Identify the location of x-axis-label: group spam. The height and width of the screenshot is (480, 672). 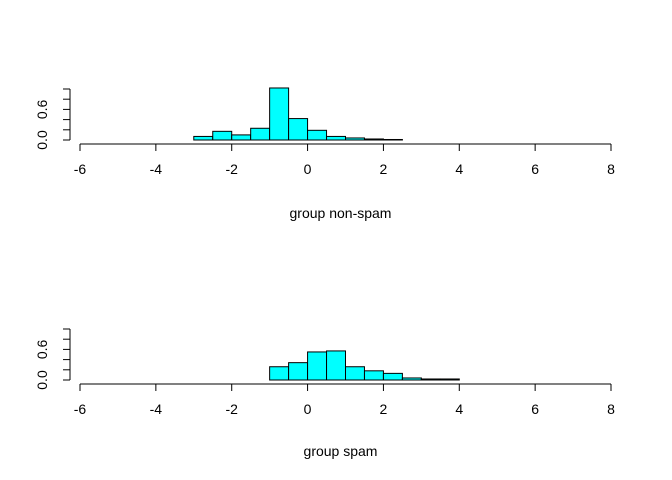
(341, 451).